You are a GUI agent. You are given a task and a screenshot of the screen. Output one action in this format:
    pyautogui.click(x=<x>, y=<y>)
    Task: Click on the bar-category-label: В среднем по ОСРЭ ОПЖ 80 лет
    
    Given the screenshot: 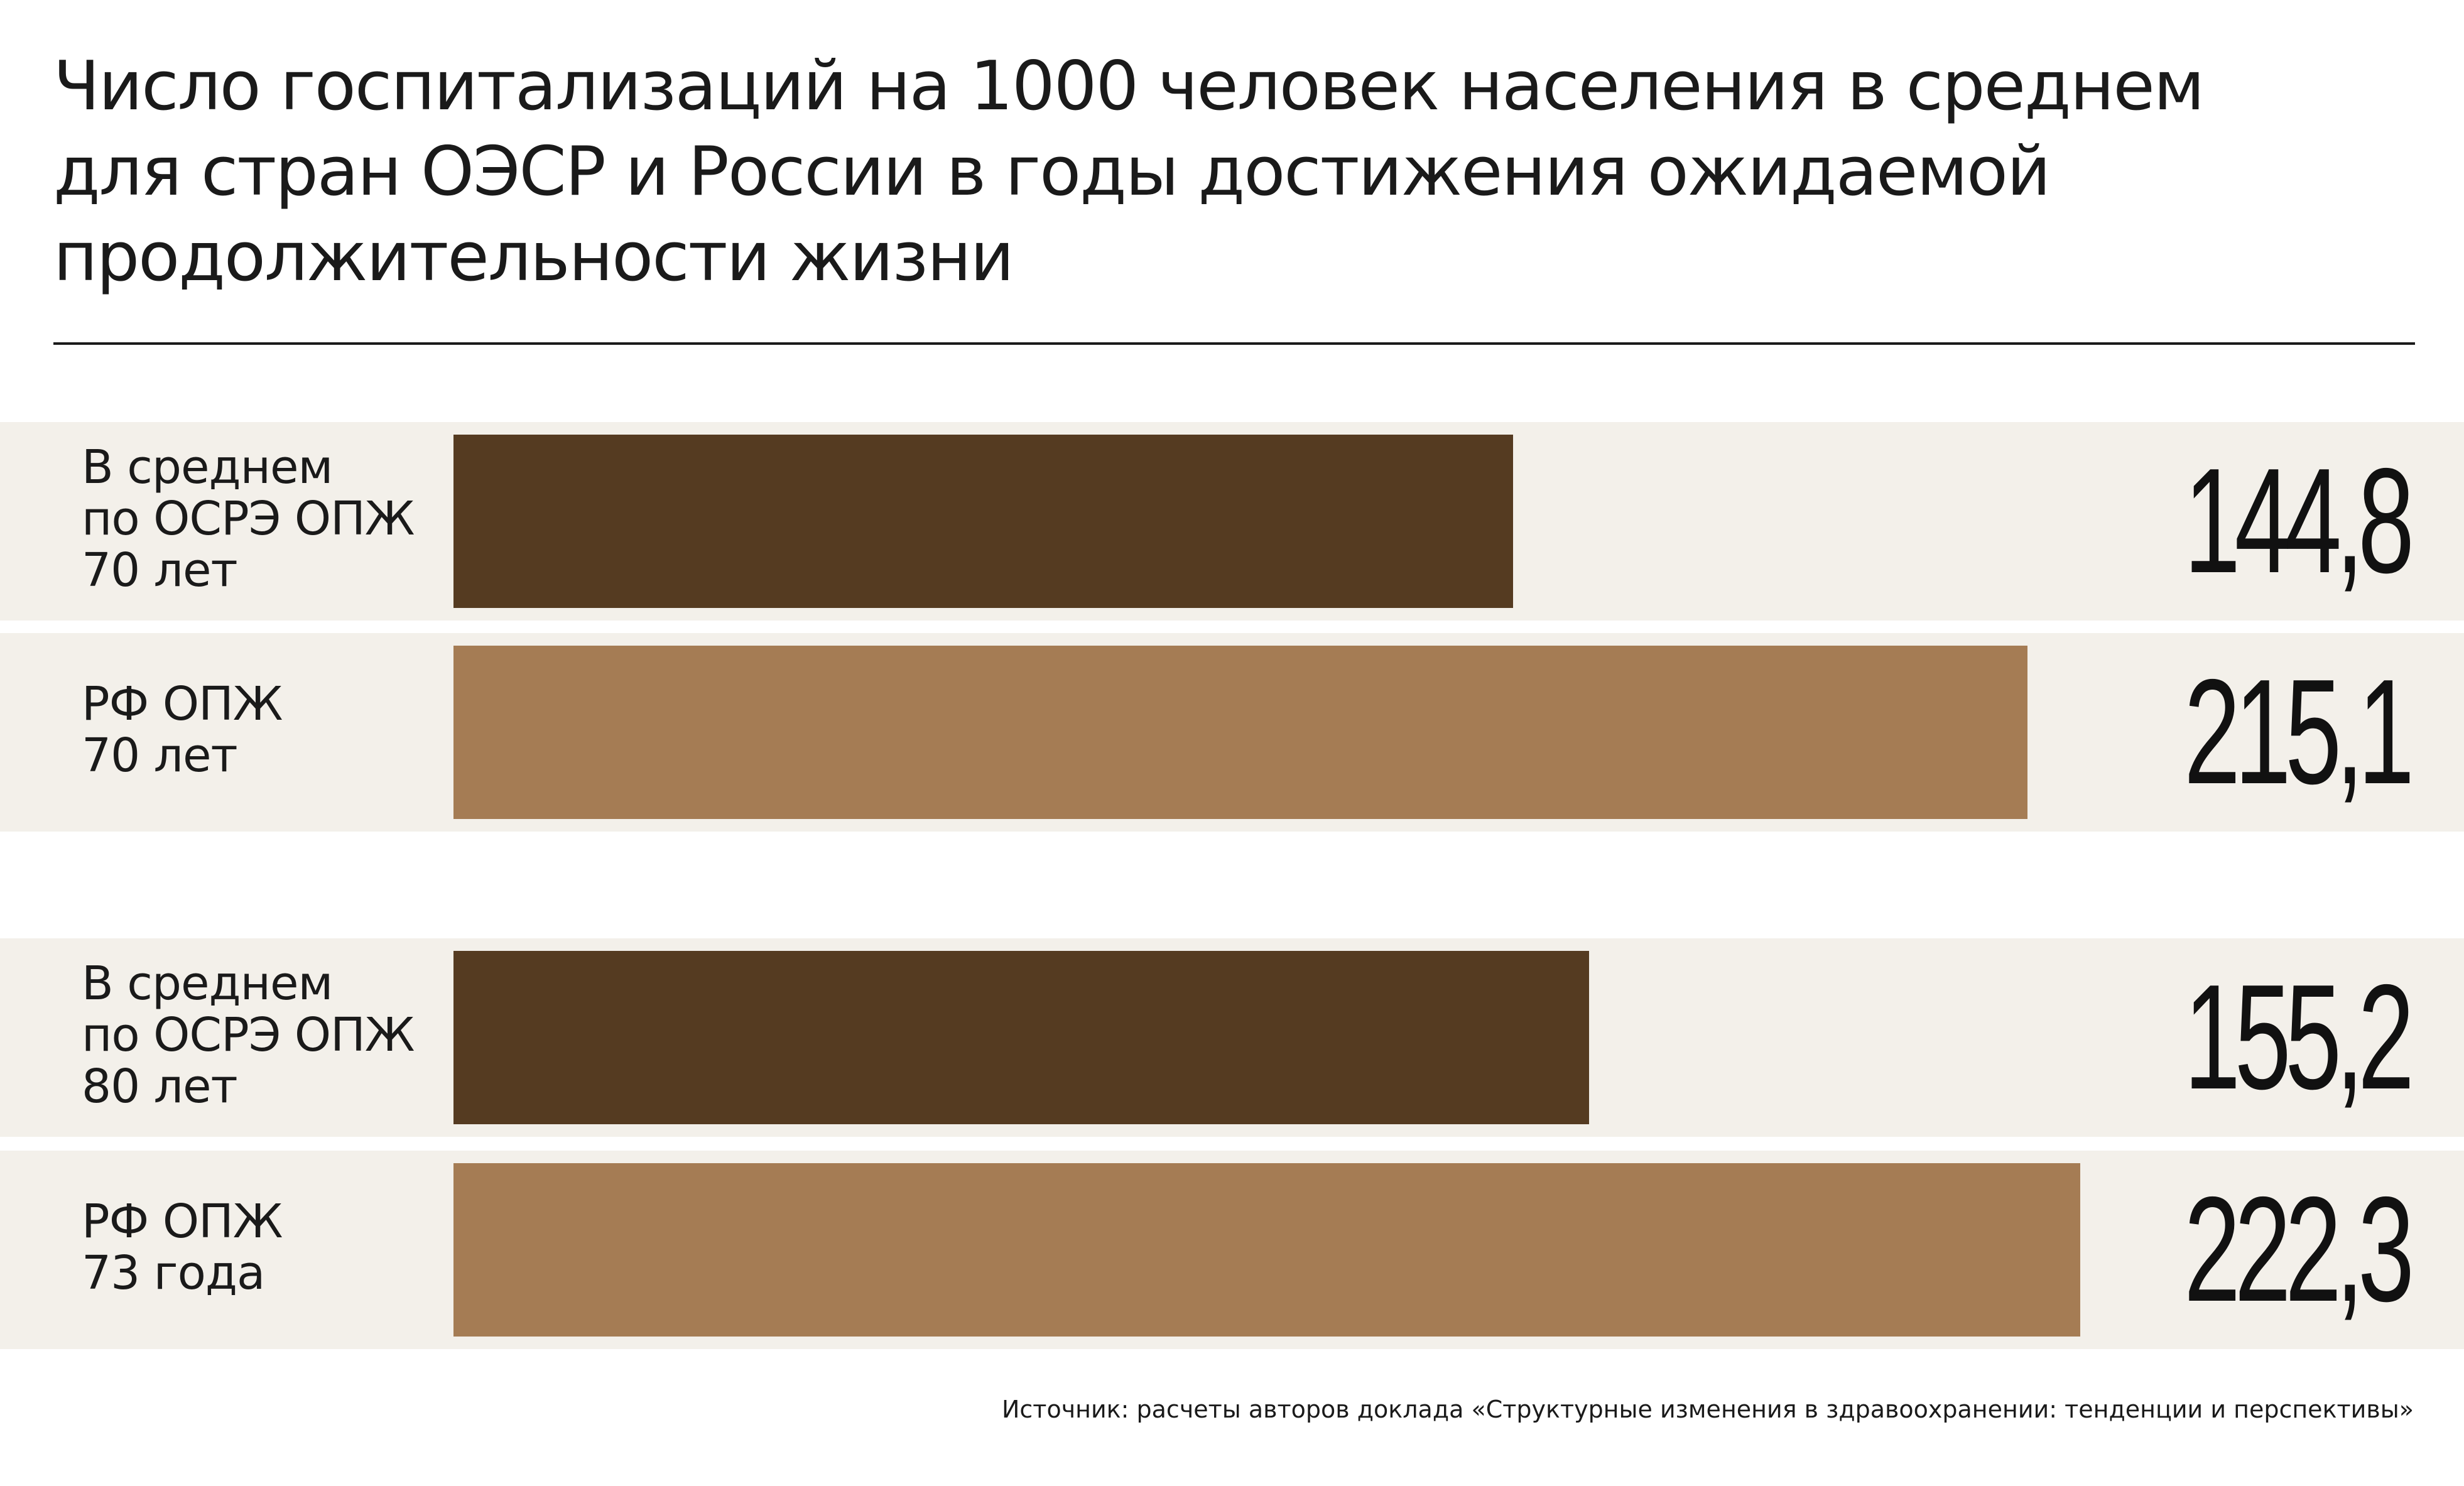 What is the action you would take?
    pyautogui.click(x=248, y=1035)
    